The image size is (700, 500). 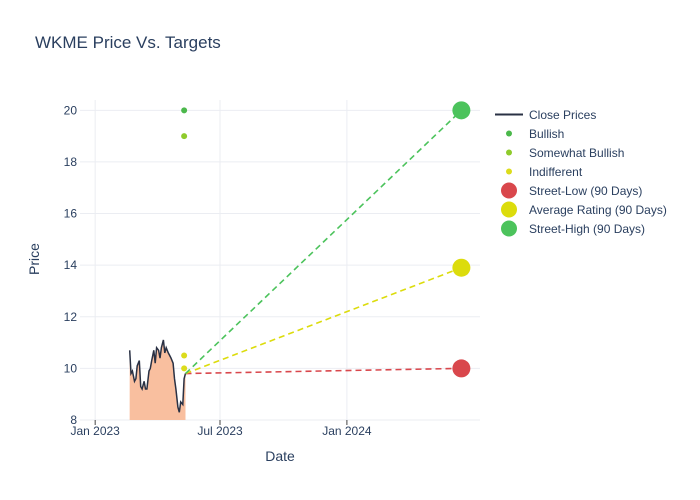 I want to click on close-price-line-layer, so click(x=157, y=376).